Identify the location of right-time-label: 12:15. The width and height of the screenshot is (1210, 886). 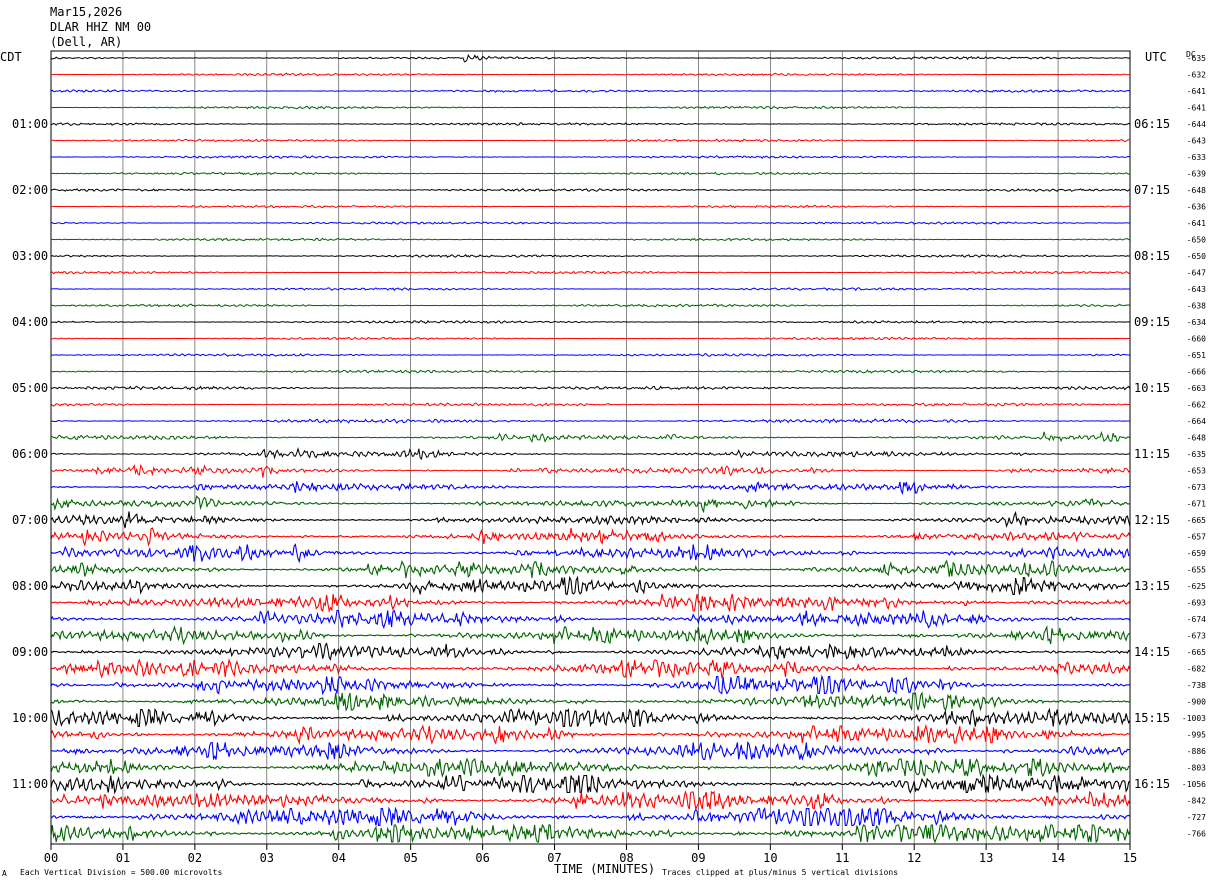
(1152, 520).